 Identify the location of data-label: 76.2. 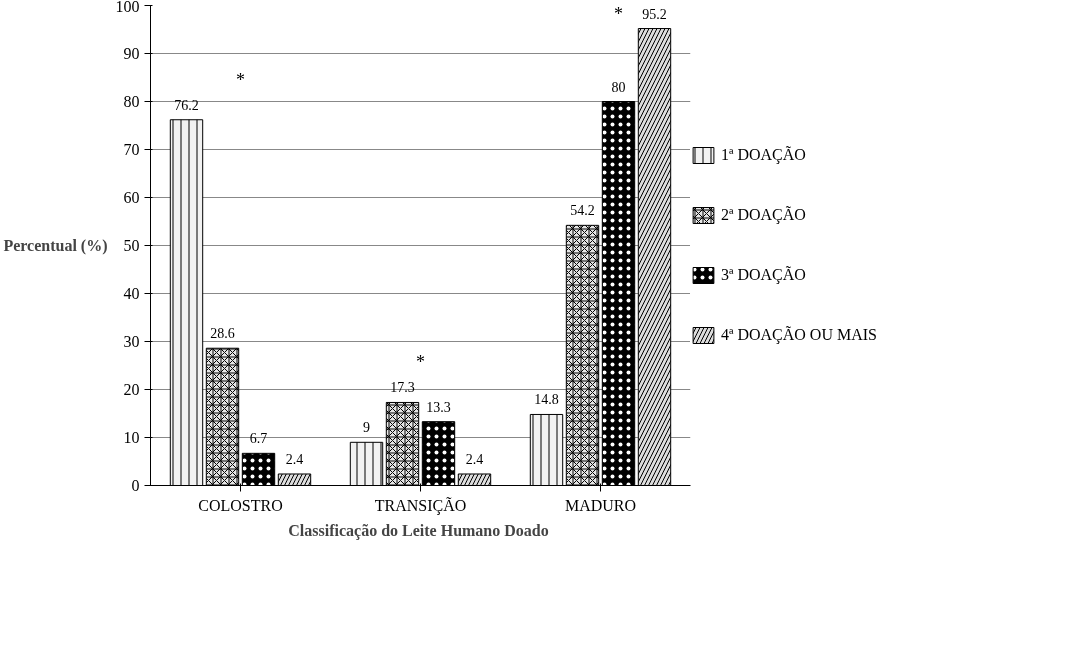
(186, 105).